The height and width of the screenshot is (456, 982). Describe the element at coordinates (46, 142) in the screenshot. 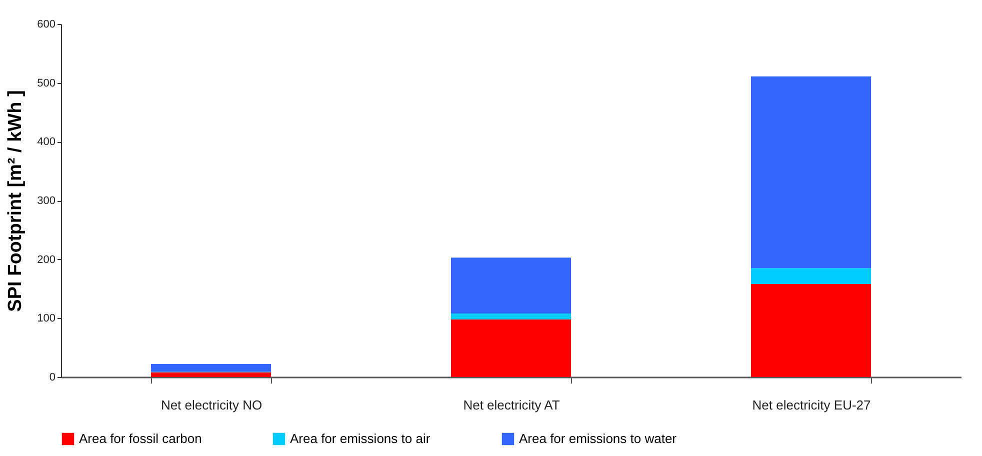

I see `y-tick-label: 400` at that location.